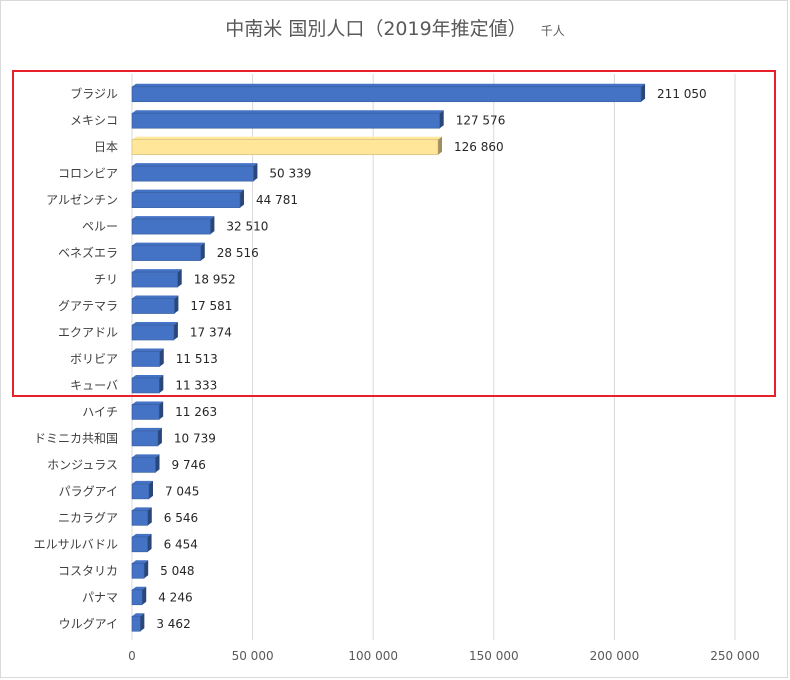 The width and height of the screenshot is (790, 680). I want to click on data-label: 211 050, so click(682, 94).